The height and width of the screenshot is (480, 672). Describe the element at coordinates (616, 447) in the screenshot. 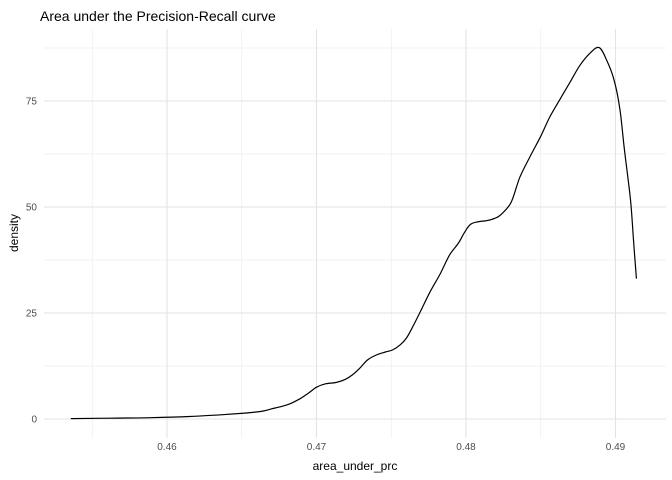

I see `x-tick-label: 0.49` at that location.